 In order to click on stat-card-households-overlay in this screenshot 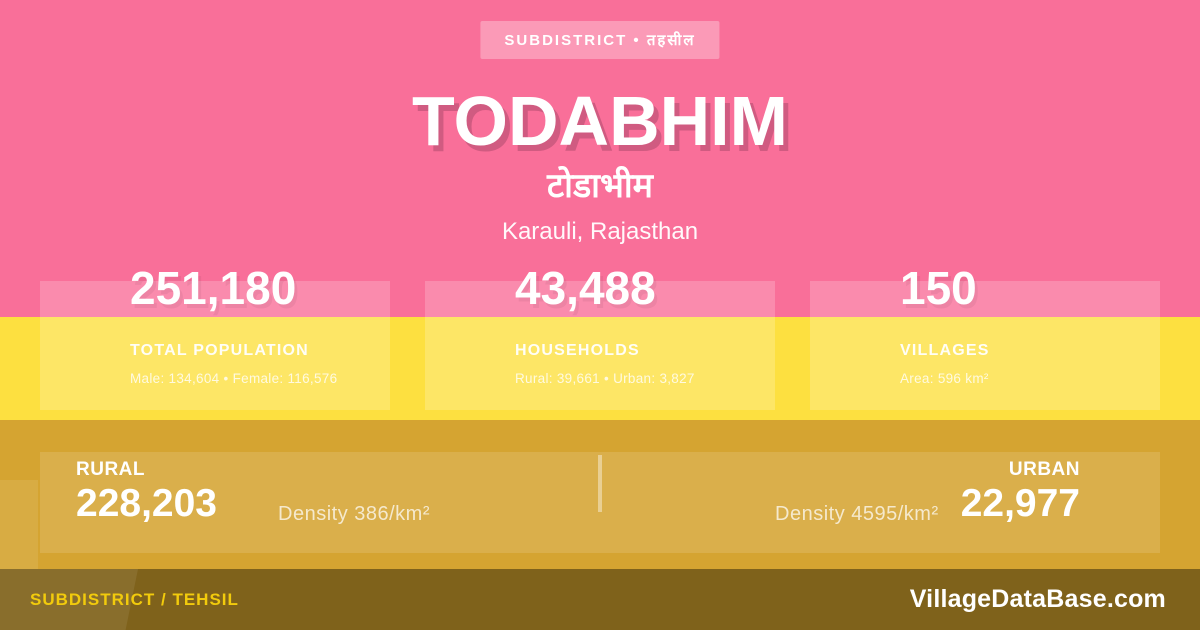, I will do `click(600, 345)`.